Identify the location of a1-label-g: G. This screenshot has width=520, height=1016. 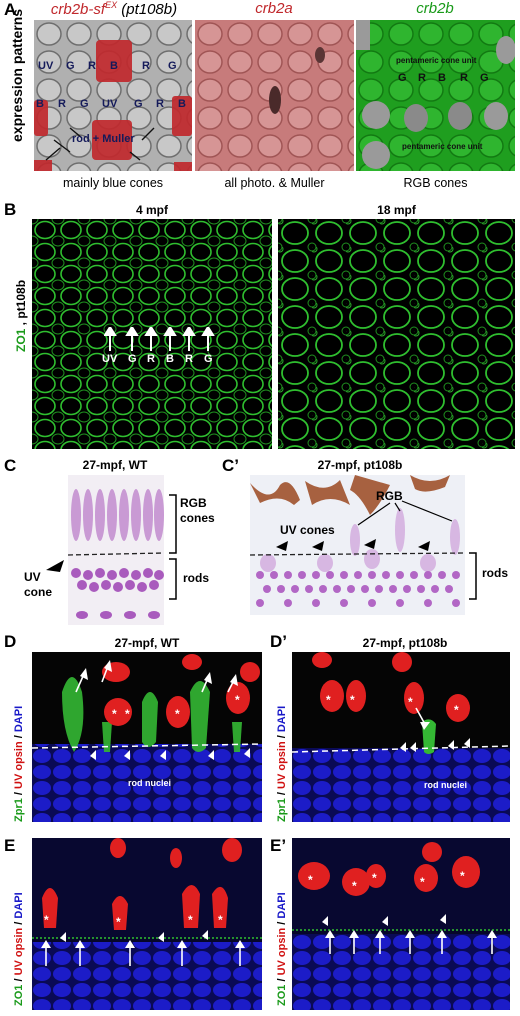
(70, 66).